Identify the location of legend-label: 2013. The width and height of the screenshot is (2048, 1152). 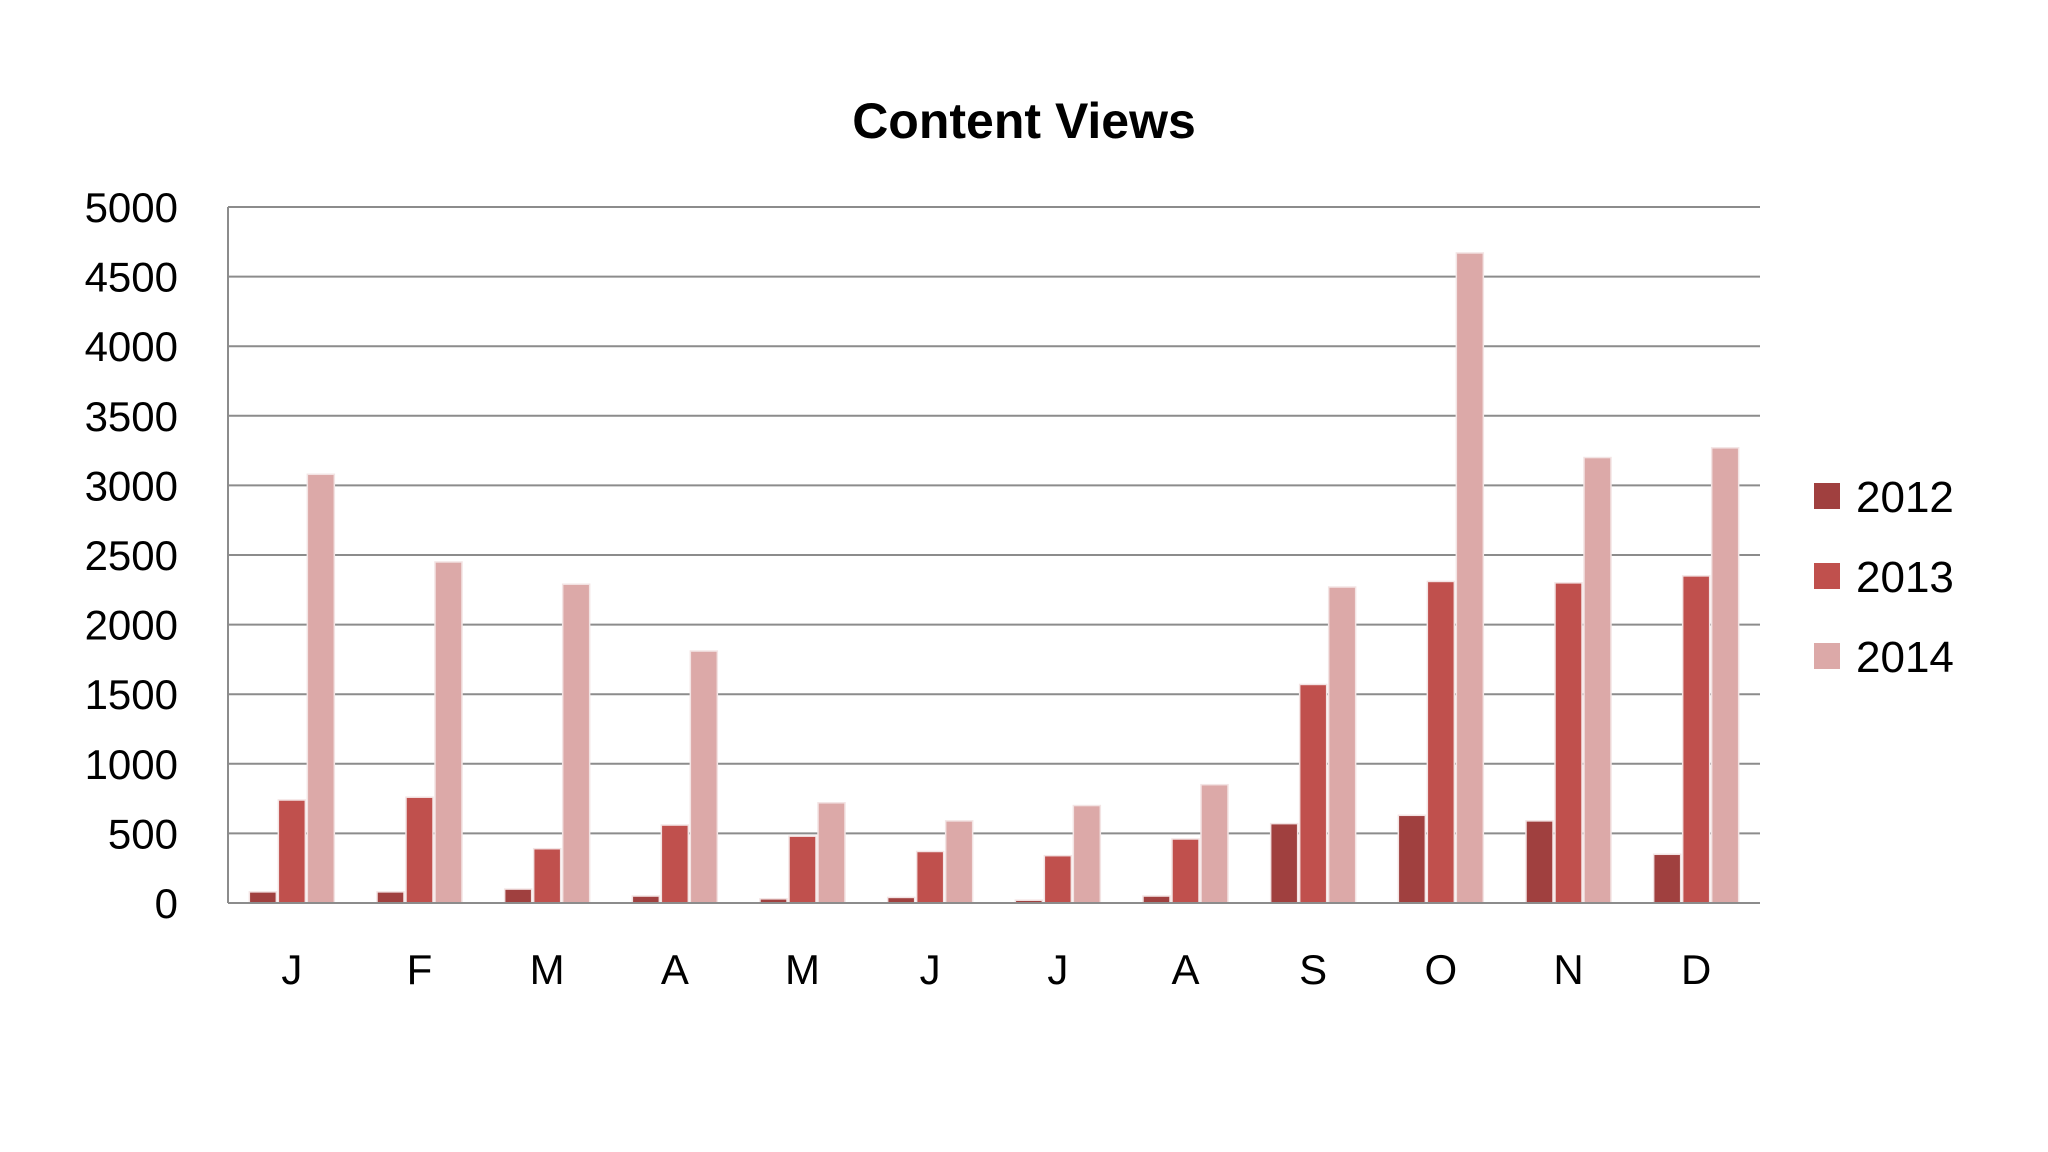
(1905, 577).